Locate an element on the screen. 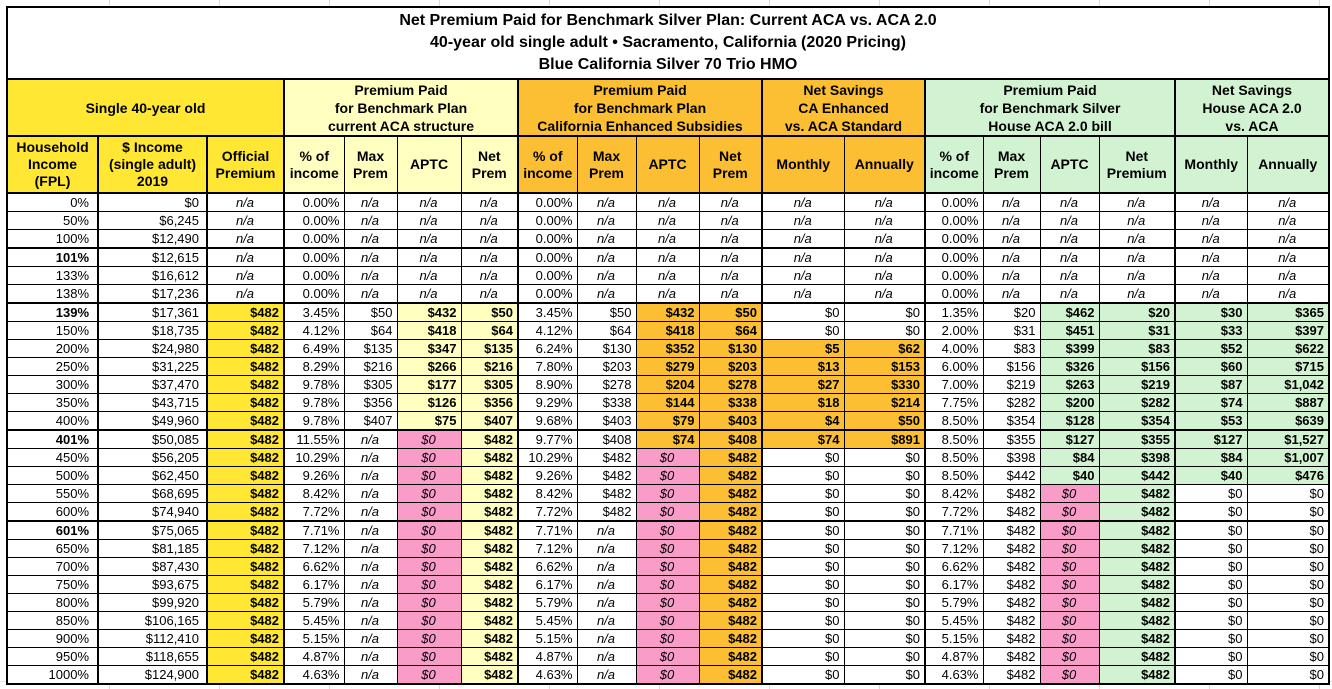 The image size is (1332, 689). cell-138%-house_net_premium: n/a is located at coordinates (1137, 294).